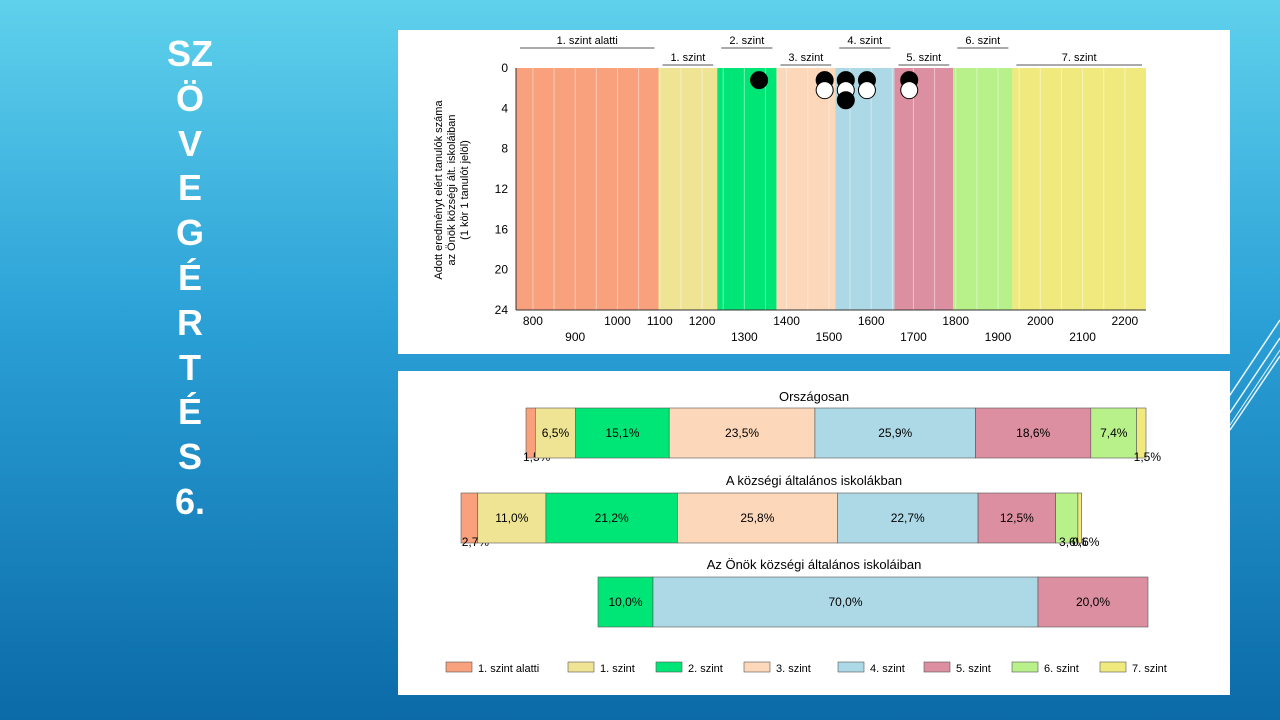  I want to click on bar-value-label: 6,5%, so click(556, 433).